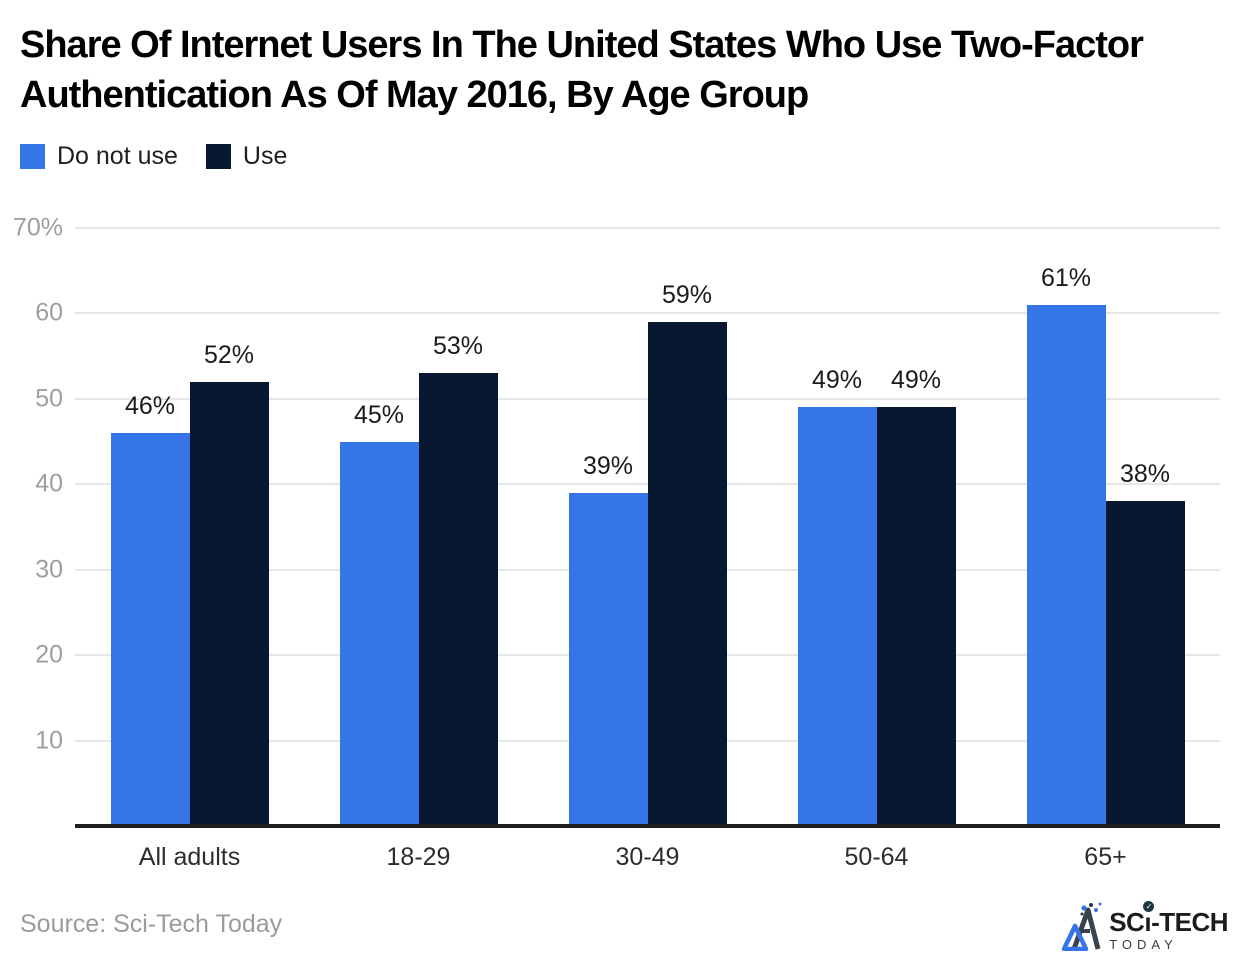  What do you see at coordinates (1066, 565) in the screenshot?
I see `bar-do-not-use-65+` at bounding box center [1066, 565].